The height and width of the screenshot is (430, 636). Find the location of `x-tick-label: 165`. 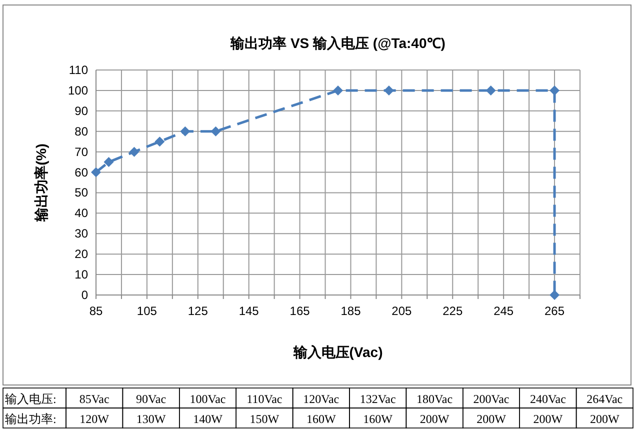

x-tick-label: 165 is located at coordinates (300, 311).